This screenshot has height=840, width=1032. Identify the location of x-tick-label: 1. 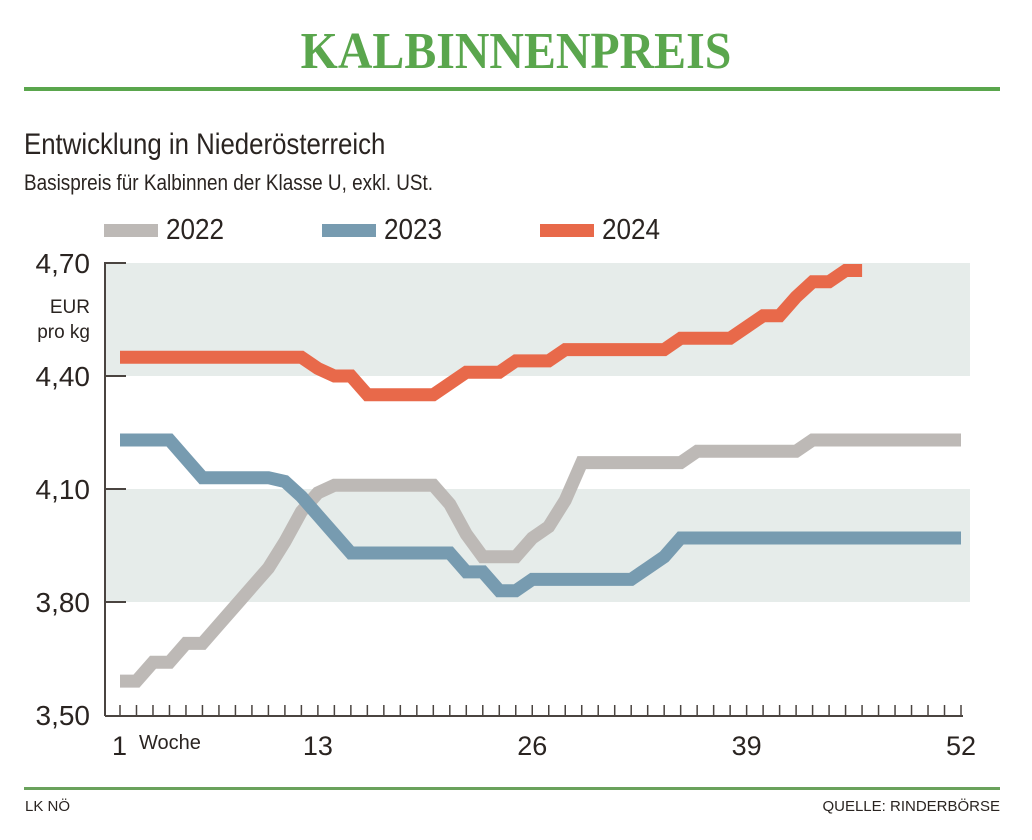
(119, 746).